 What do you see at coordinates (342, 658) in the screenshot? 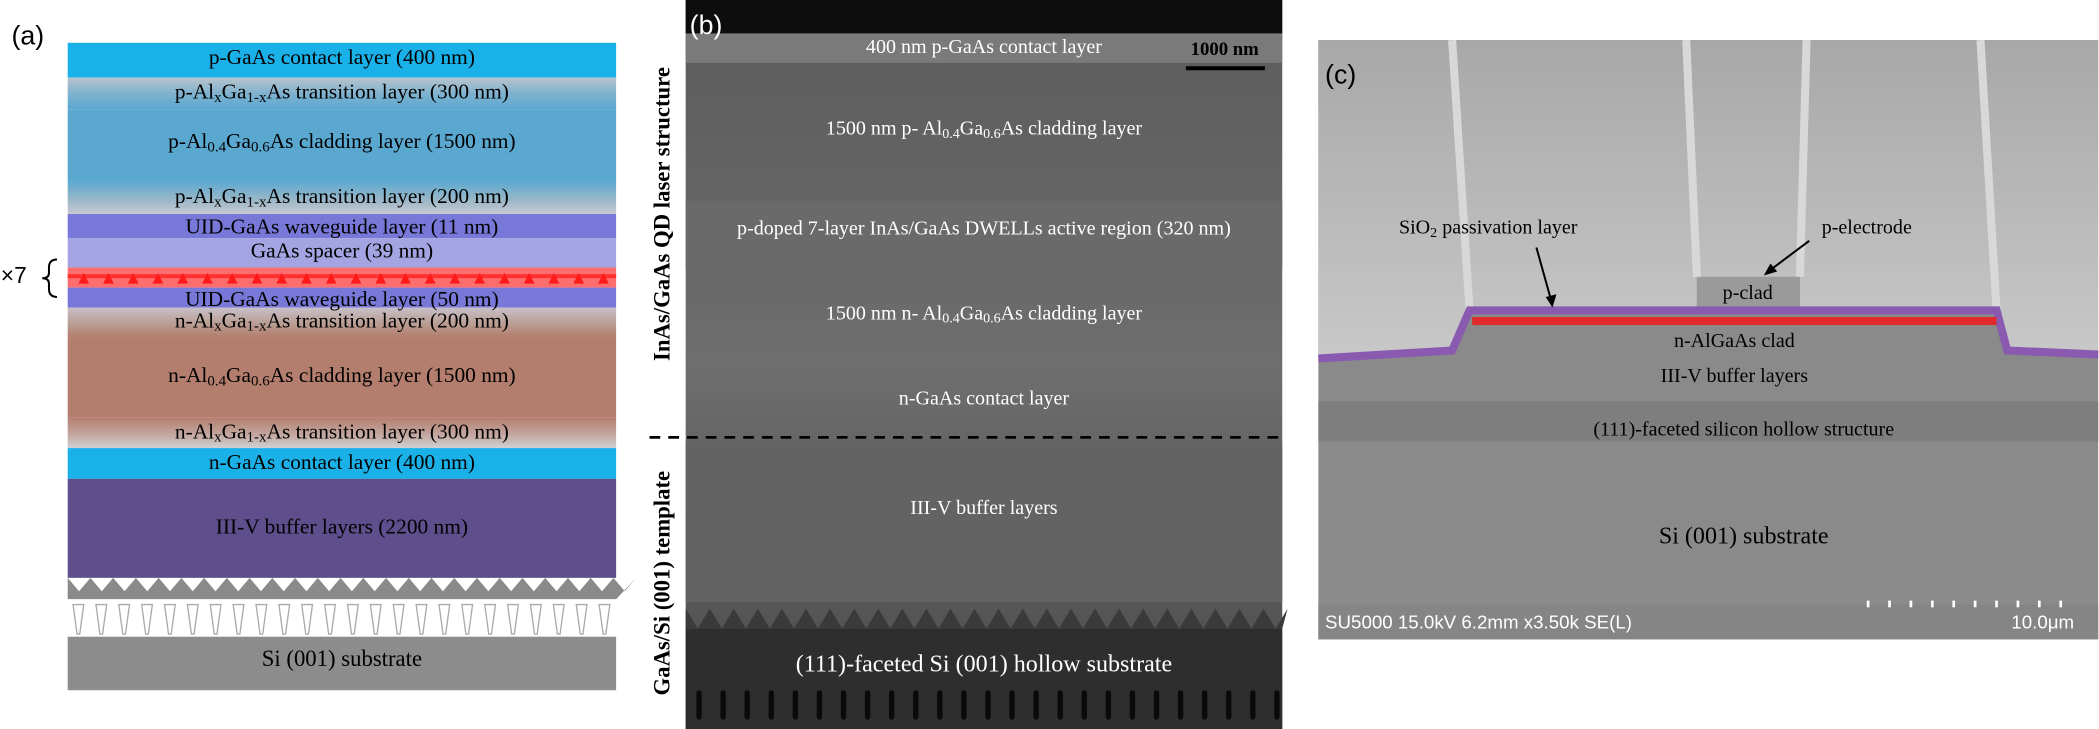
I see `substrate-label: Si (001) substrate` at bounding box center [342, 658].